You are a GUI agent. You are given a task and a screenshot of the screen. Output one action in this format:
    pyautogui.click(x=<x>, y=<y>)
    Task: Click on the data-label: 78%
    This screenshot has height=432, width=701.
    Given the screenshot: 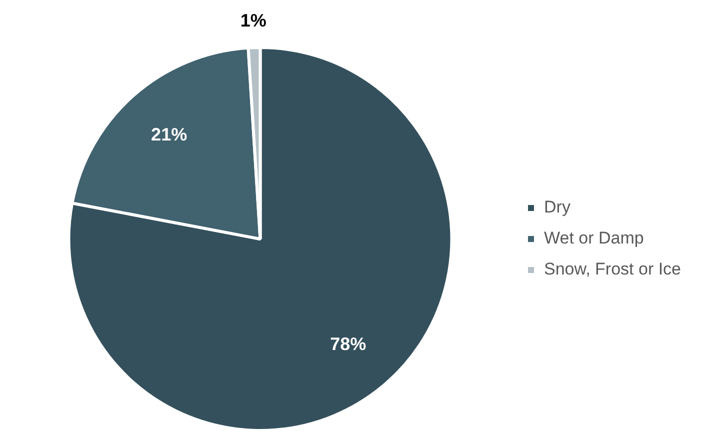 What is the action you would take?
    pyautogui.click(x=348, y=344)
    